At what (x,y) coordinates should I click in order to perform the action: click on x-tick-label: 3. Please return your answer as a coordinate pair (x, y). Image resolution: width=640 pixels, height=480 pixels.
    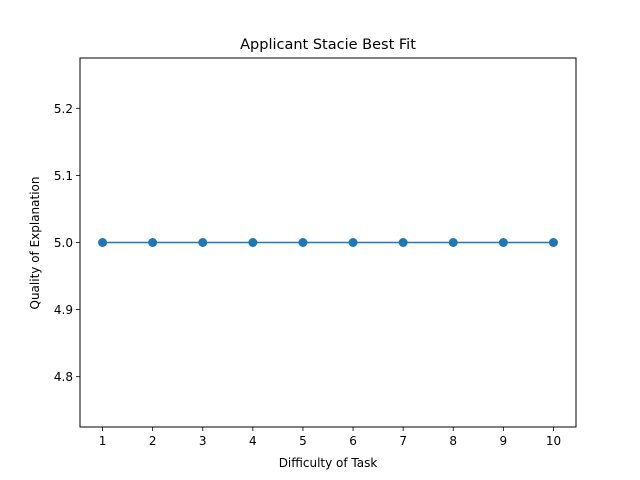
    Looking at the image, I should click on (203, 441).